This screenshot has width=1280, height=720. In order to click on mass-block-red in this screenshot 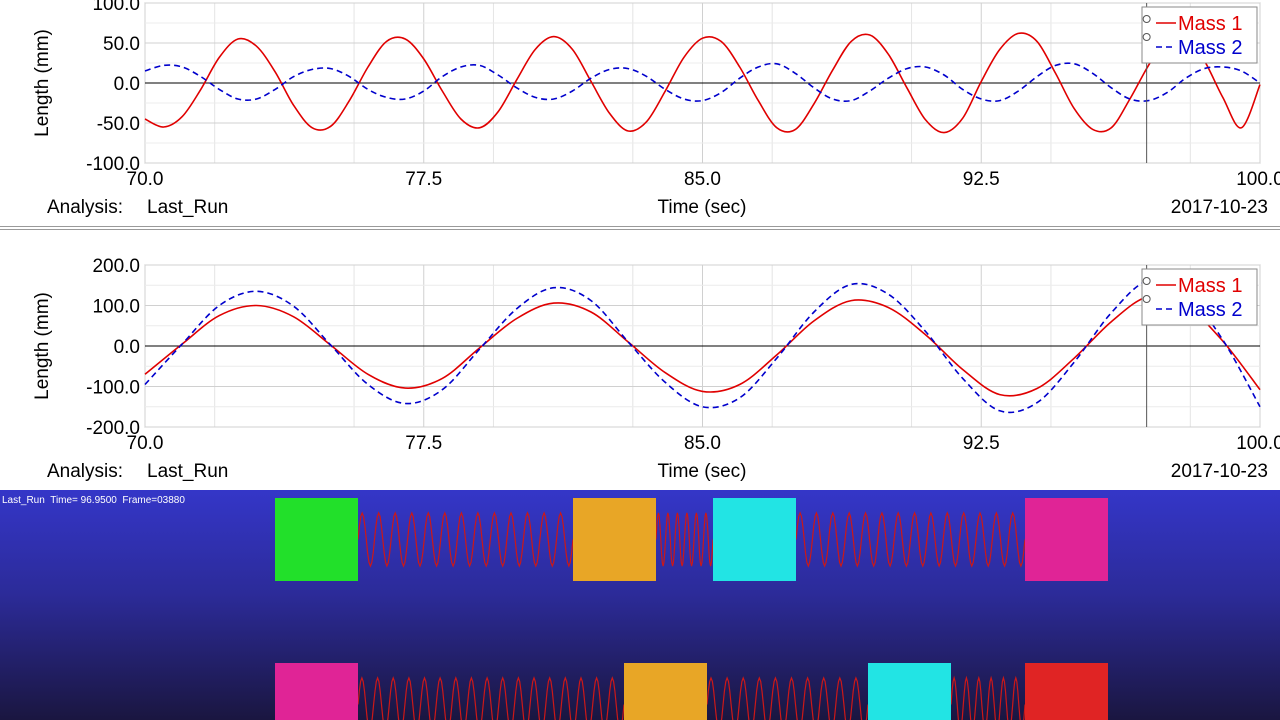, I will do `click(1066, 691)`.